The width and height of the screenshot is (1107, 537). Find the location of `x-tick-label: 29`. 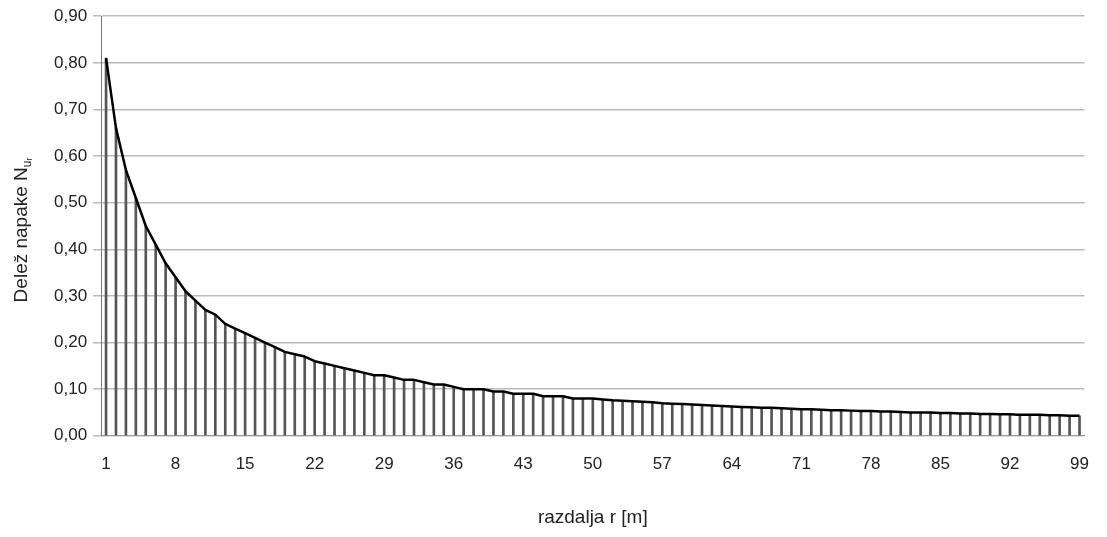

x-tick-label: 29 is located at coordinates (384, 463).